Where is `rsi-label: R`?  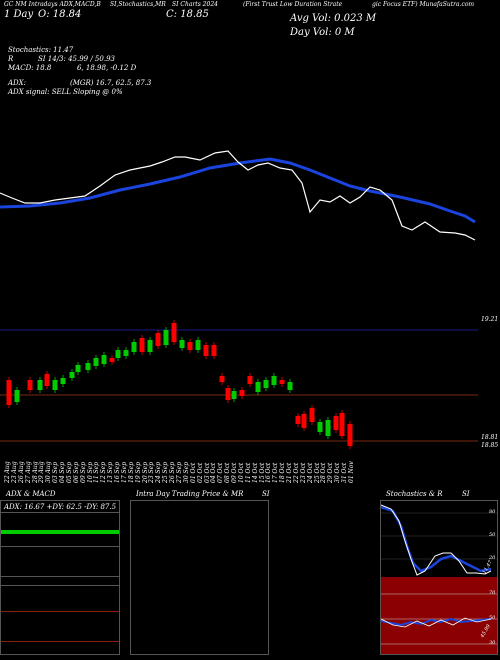 rsi-label: R is located at coordinates (11, 59).